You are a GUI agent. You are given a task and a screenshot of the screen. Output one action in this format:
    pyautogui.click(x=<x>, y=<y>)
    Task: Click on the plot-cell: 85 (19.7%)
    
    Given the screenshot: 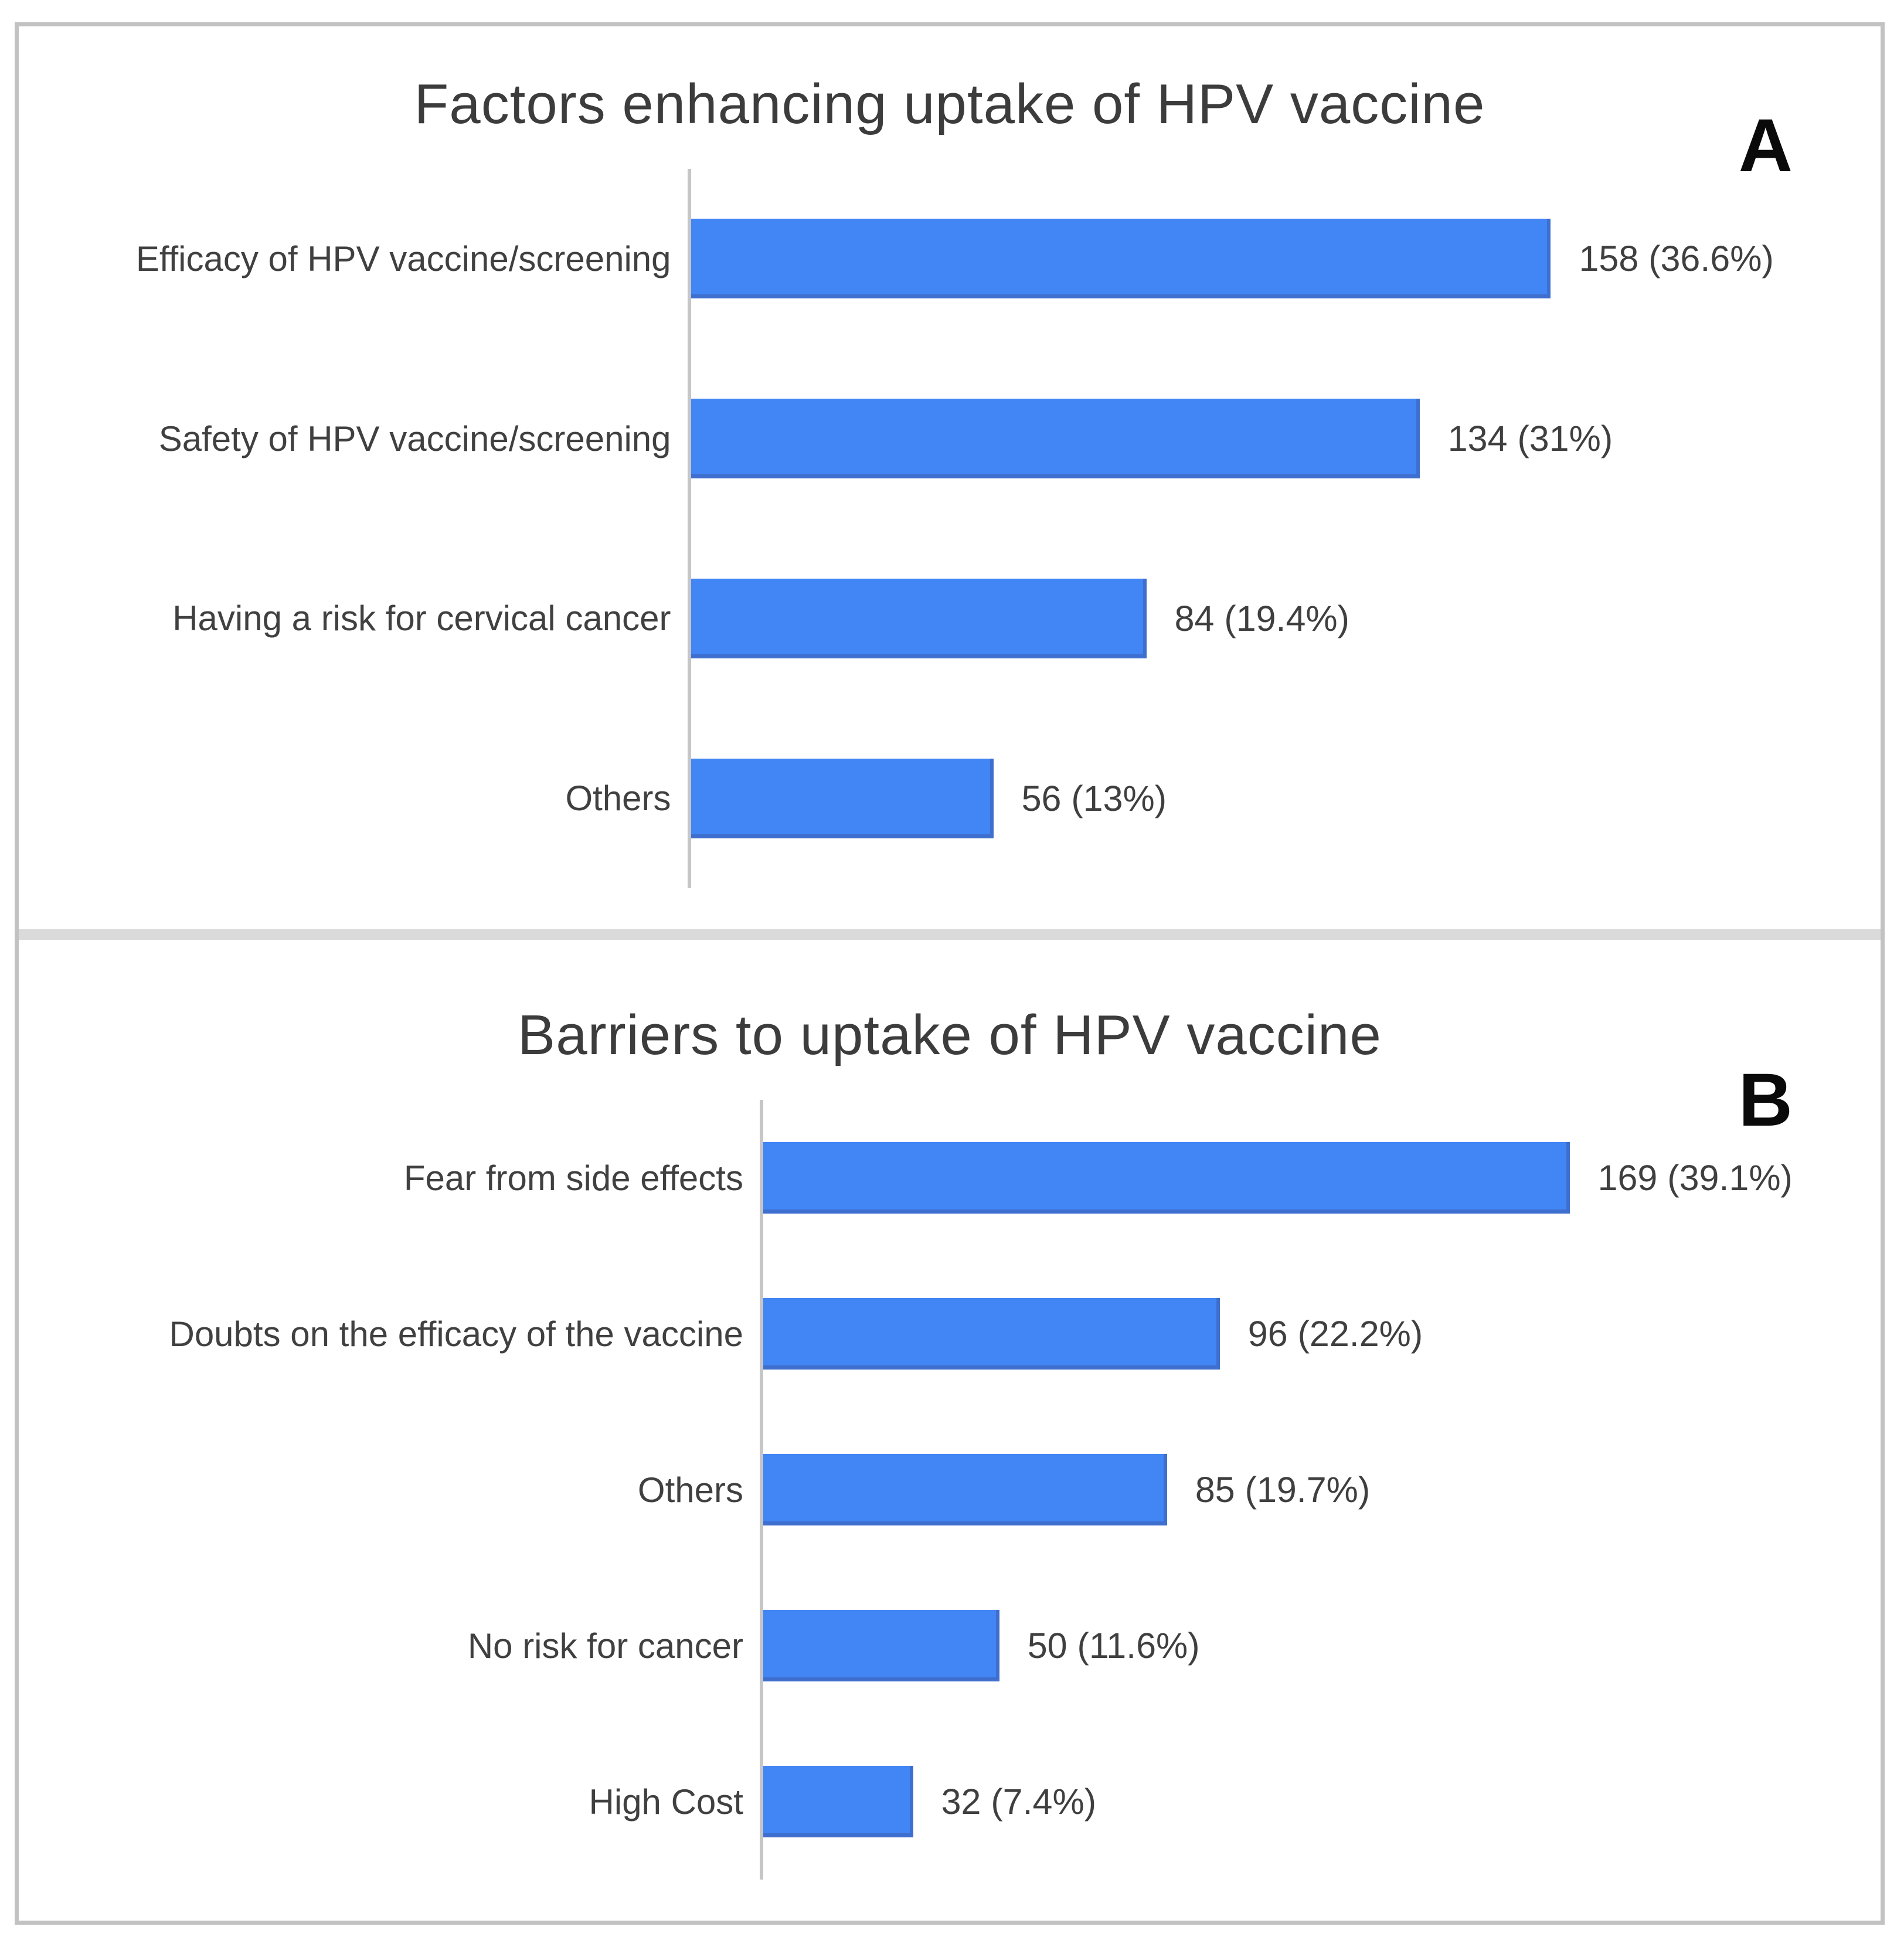 What is the action you would take?
    pyautogui.click(x=1306, y=1490)
    